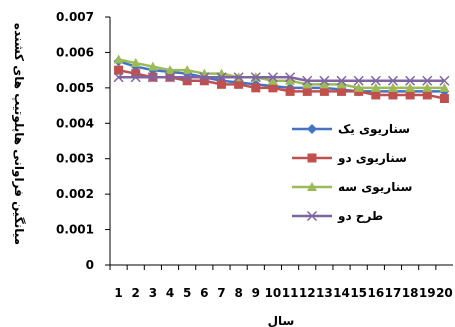 The width and height of the screenshot is (455, 327). Describe the element at coordinates (187, 293) in the screenshot. I see `x-tick-label: 5` at that location.